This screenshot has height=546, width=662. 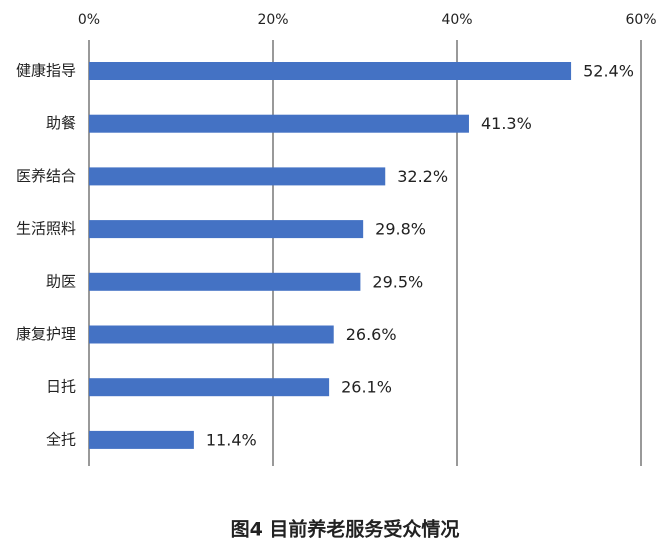 I want to click on y-tick-label: 生活照料, so click(x=46, y=229).